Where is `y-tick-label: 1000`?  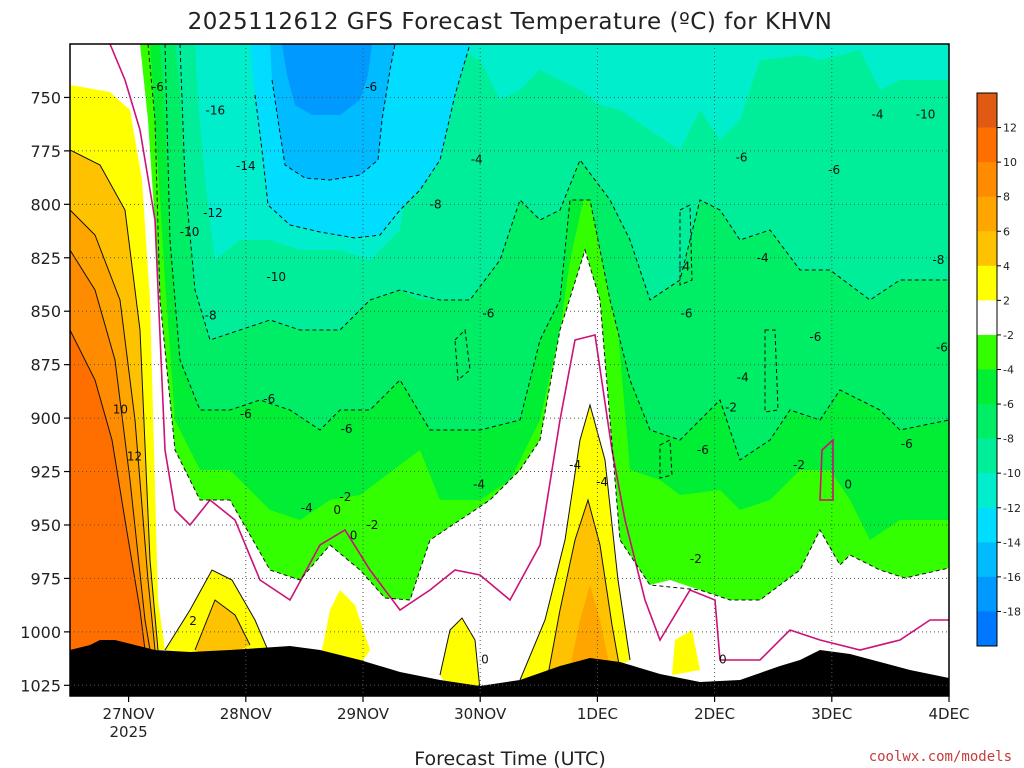
y-tick-label: 1000 is located at coordinates (40, 632).